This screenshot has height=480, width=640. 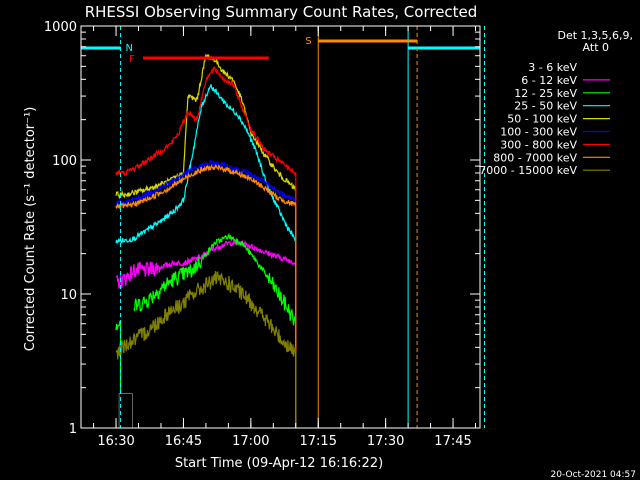 I want to click on legend-label-6: 300 - 800 keV, so click(x=538, y=144).